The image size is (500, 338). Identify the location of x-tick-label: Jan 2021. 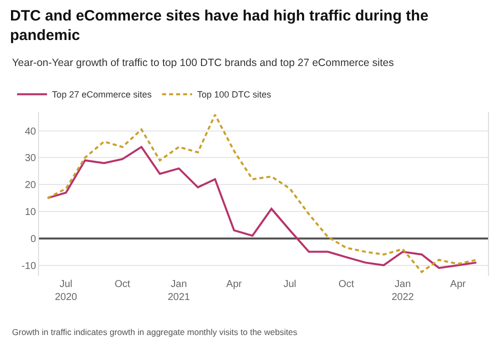
(179, 291).